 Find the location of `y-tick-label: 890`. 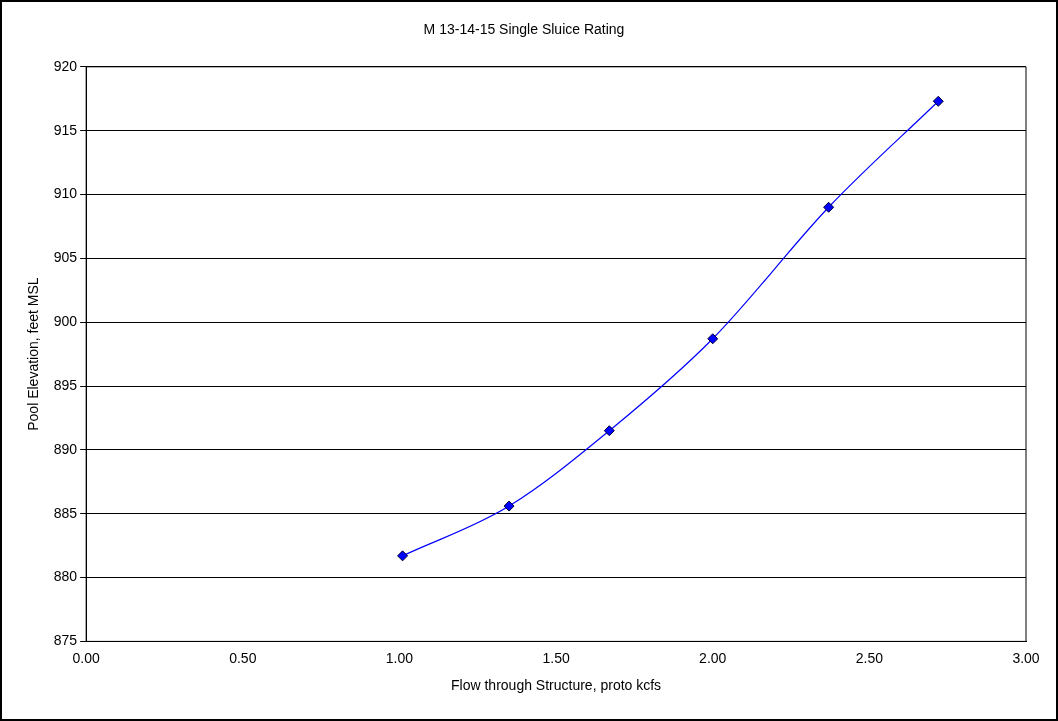

y-tick-label: 890 is located at coordinates (65, 448).